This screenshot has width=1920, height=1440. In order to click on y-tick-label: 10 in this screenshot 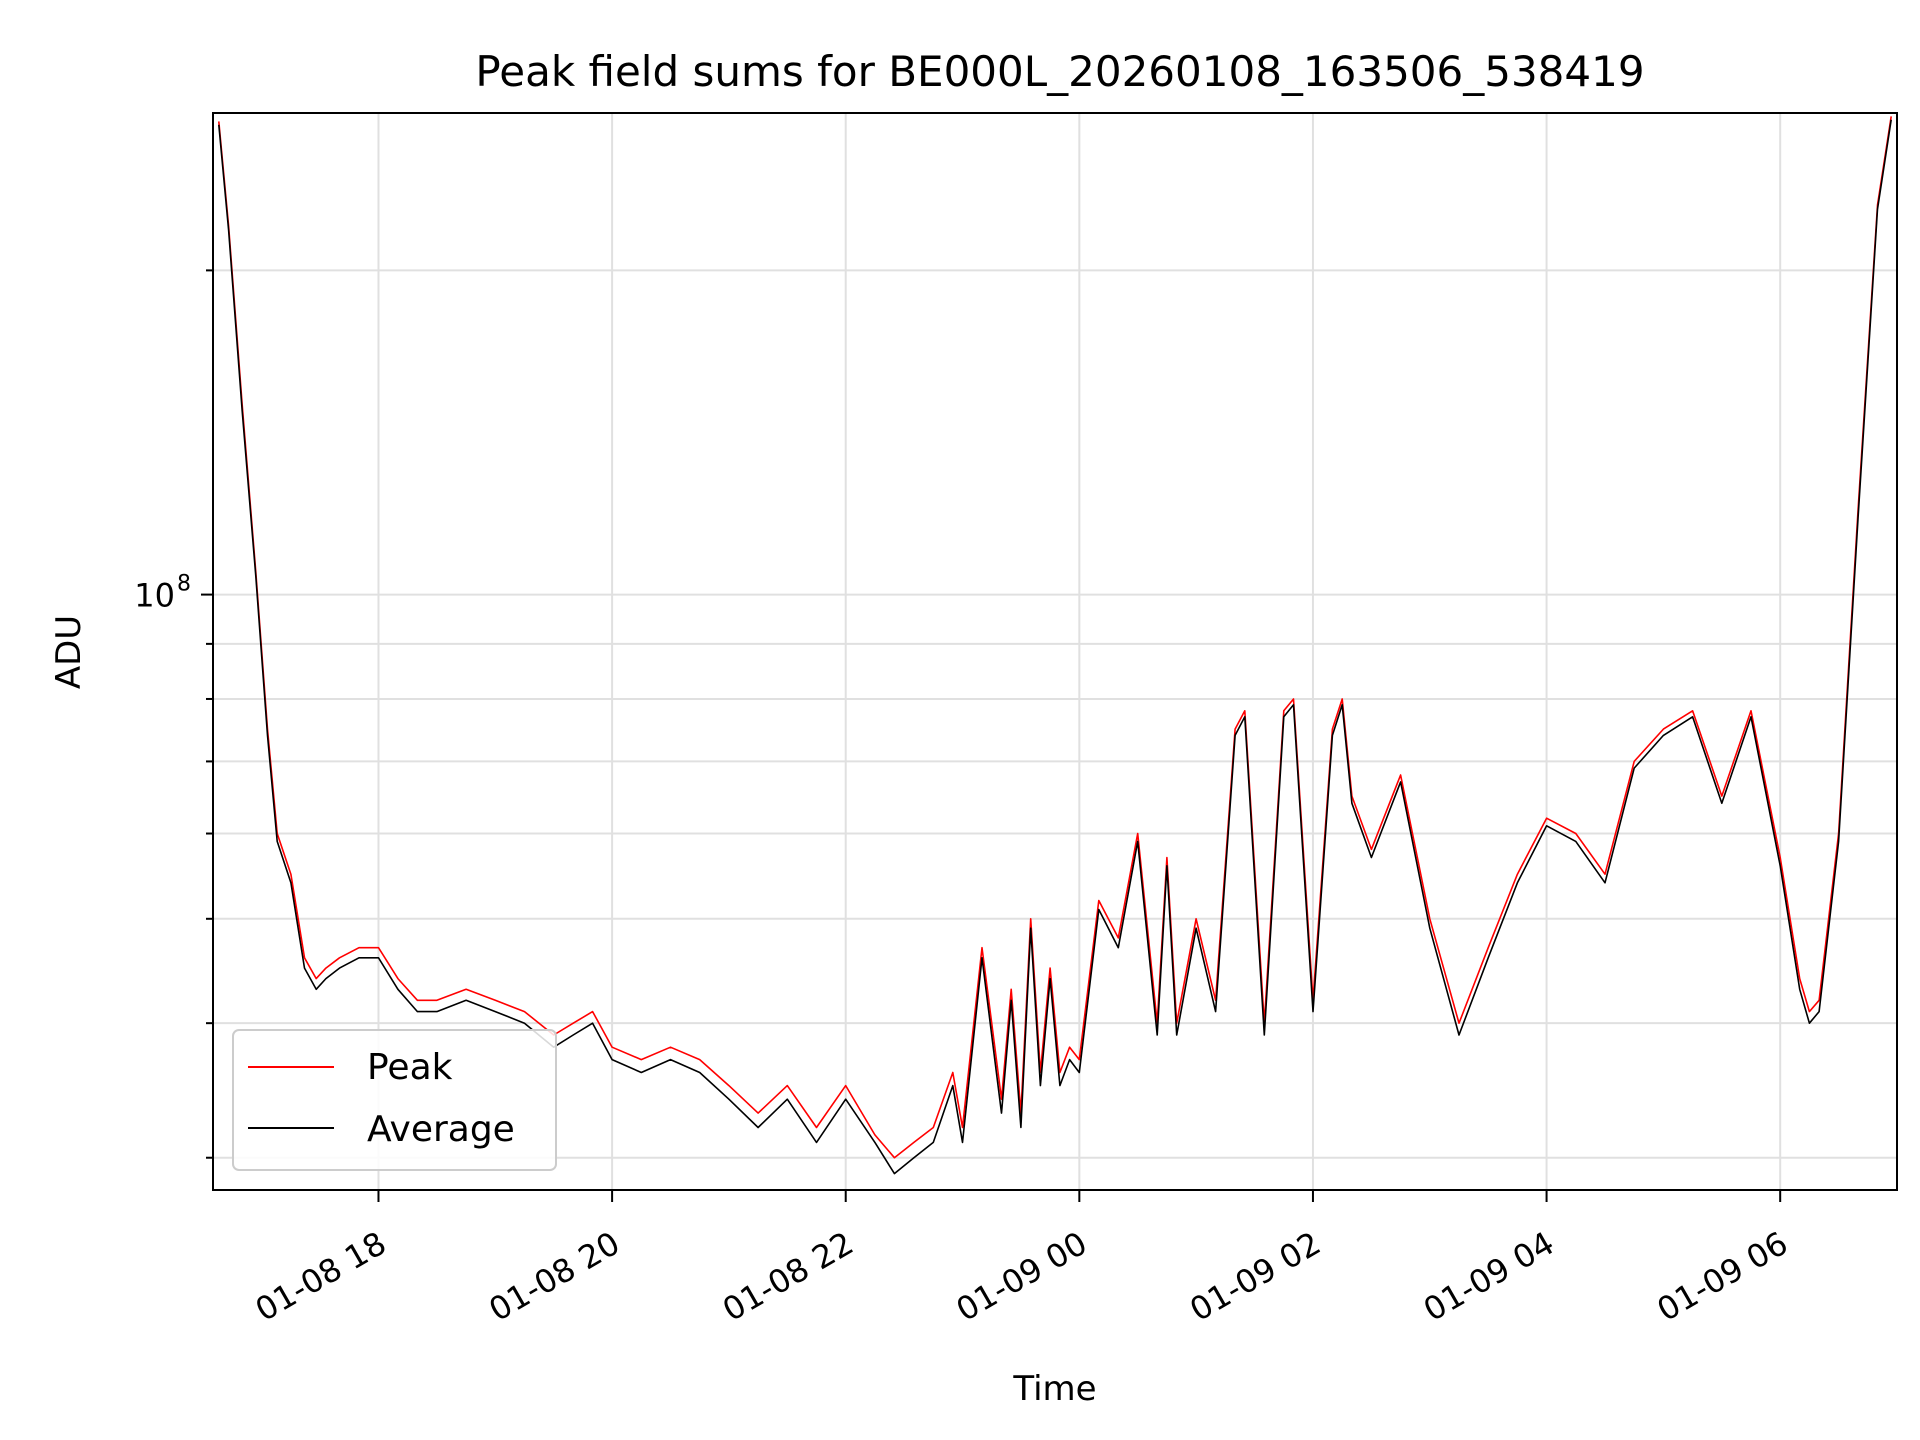, I will do `click(154, 596)`.